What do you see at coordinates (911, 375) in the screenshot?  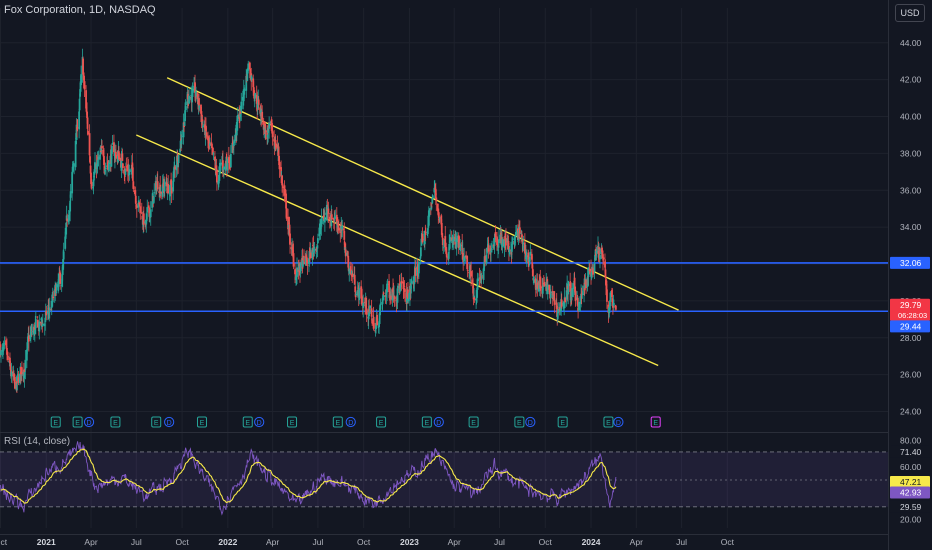 I see `price-tick-label: 26.00` at bounding box center [911, 375].